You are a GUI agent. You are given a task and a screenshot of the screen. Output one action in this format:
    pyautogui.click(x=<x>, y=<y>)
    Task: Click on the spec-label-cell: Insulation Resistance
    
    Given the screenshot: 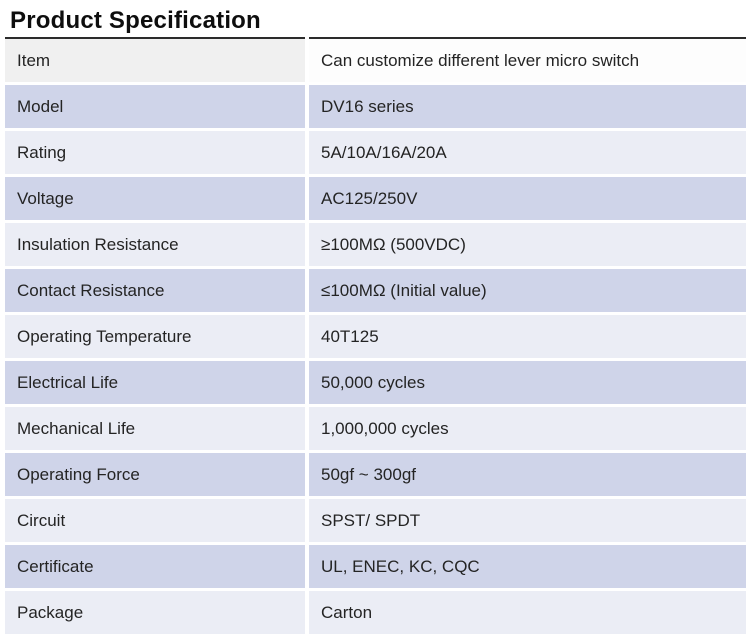 What is the action you would take?
    pyautogui.click(x=155, y=244)
    